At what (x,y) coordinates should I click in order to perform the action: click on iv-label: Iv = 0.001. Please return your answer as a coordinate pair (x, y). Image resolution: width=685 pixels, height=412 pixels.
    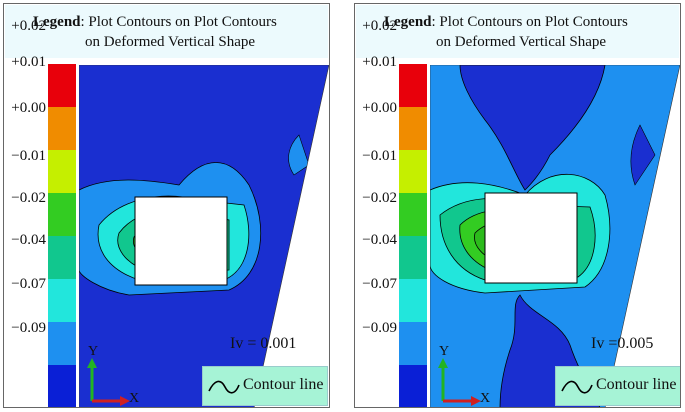
    Looking at the image, I should click on (263, 343).